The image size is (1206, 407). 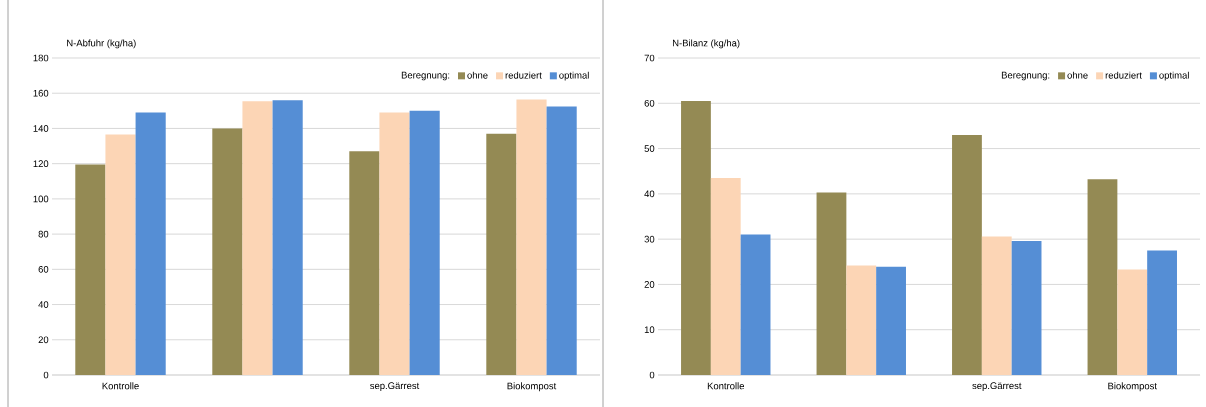 What do you see at coordinates (41, 58) in the screenshot?
I see `y-tick-label: 180` at bounding box center [41, 58].